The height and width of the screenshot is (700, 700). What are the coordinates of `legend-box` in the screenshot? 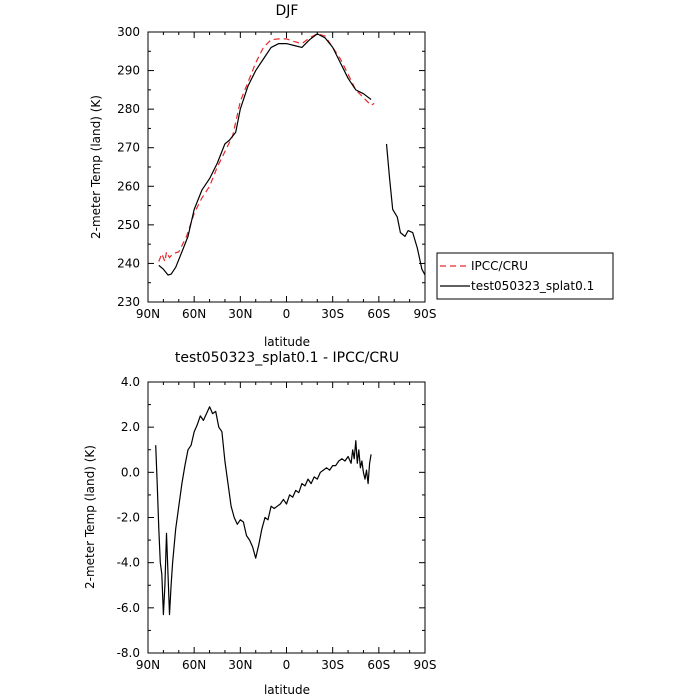 It's located at (525, 276).